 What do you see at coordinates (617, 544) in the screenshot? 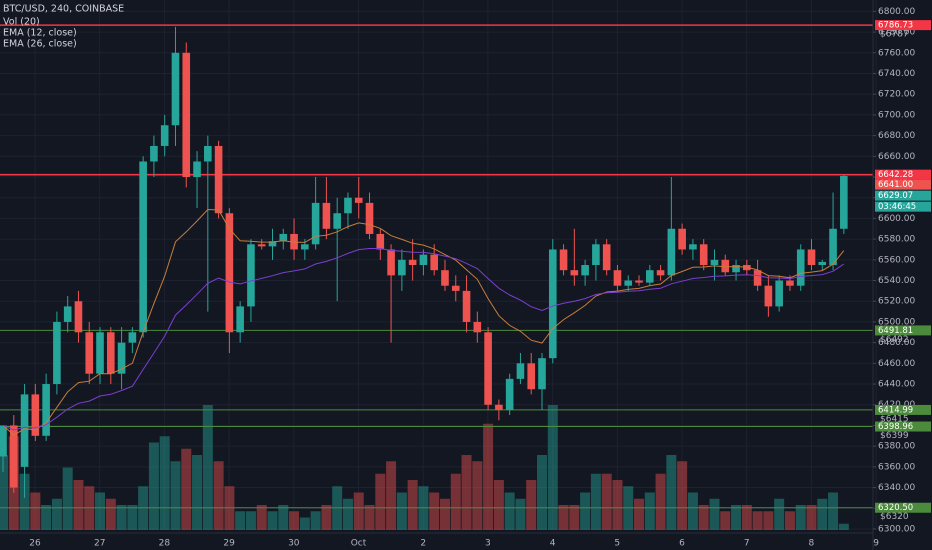
I see `x-tick-label: 5` at bounding box center [617, 544].